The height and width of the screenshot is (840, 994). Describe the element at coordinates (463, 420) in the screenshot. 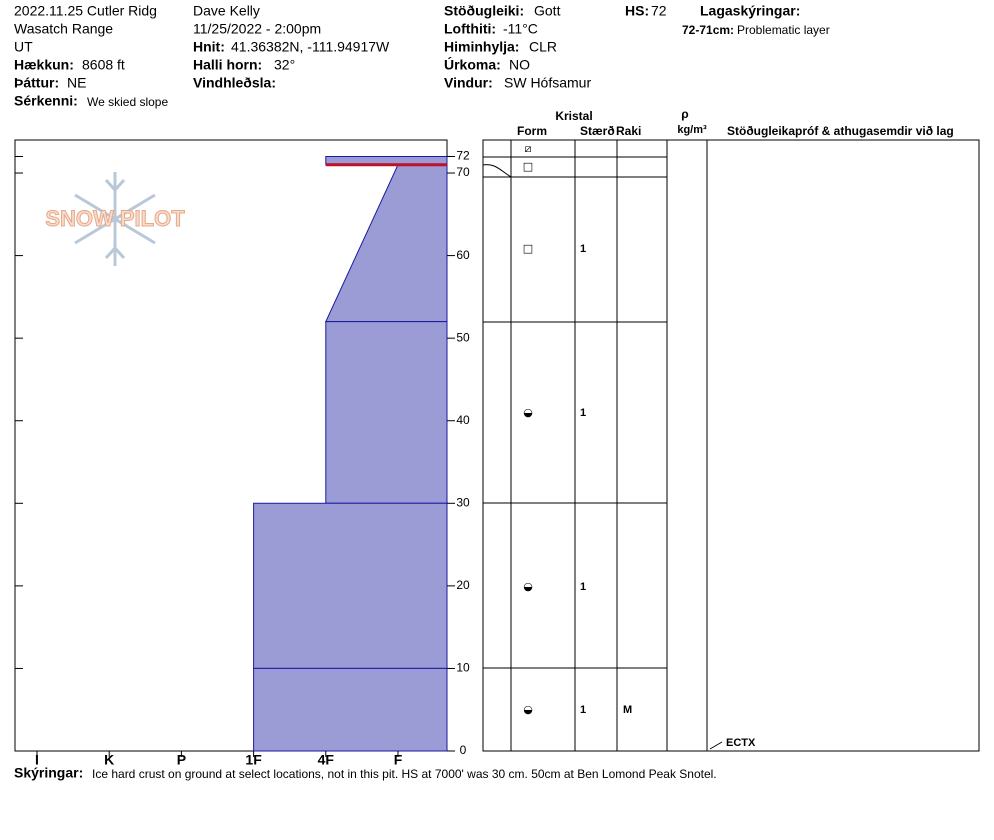

I see `y-tick-label: 40` at that location.